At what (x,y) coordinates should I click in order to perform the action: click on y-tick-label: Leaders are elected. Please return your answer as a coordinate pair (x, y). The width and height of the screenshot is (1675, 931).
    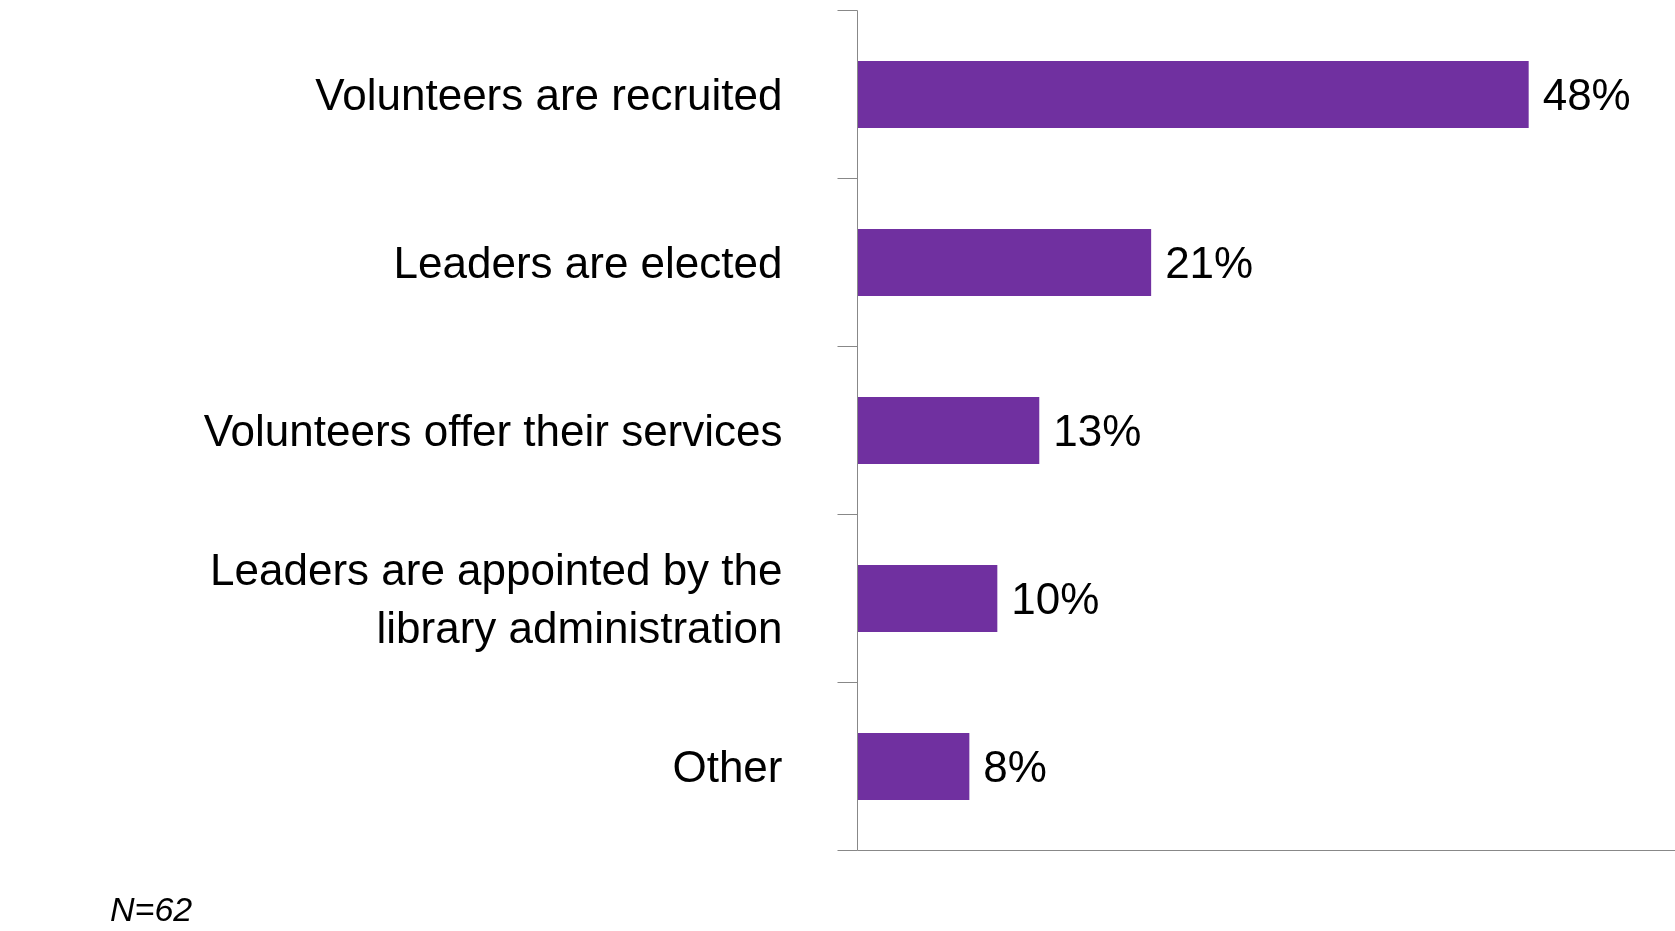
    Looking at the image, I should click on (588, 262).